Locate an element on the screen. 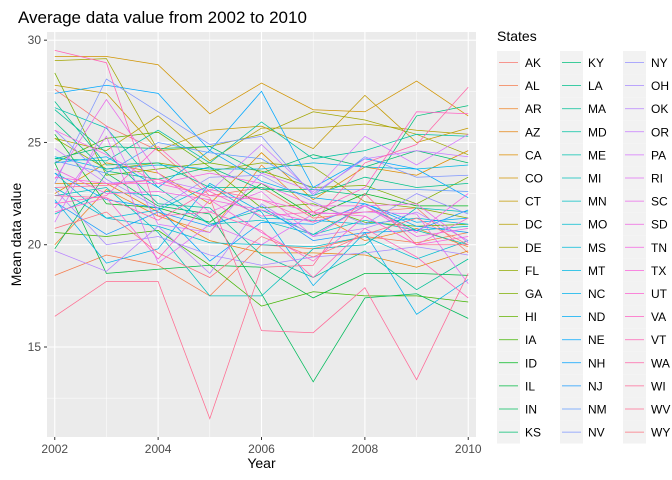  legend-item-nv: NV is located at coordinates (582, 432).